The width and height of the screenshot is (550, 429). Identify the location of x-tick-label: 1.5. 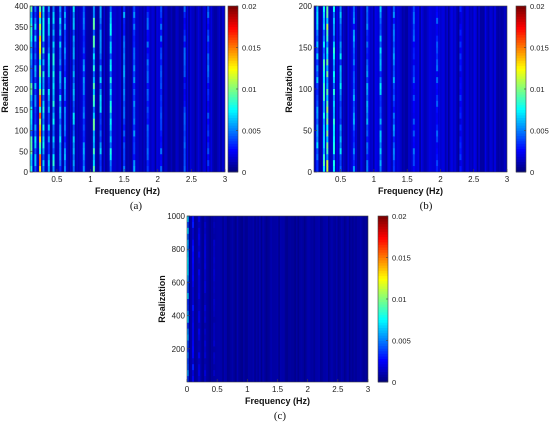
(408, 179).